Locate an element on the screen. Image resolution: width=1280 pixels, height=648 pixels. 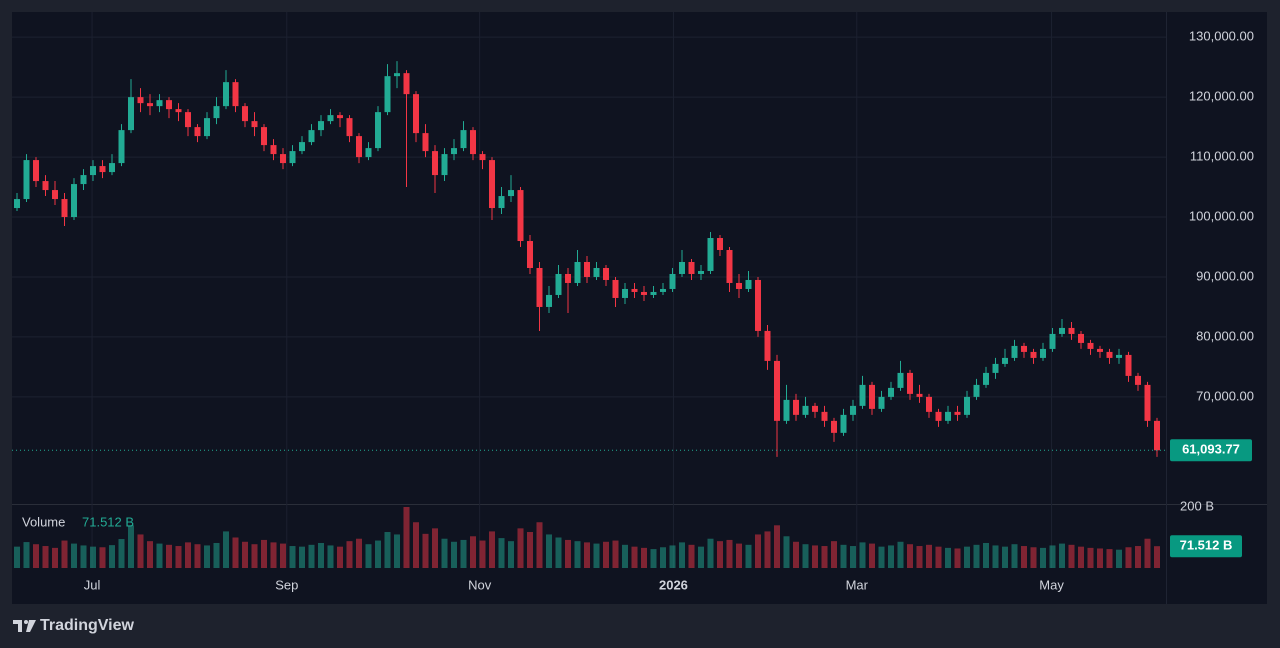
y-tick-label: 80,000.00 is located at coordinates (1225, 335).